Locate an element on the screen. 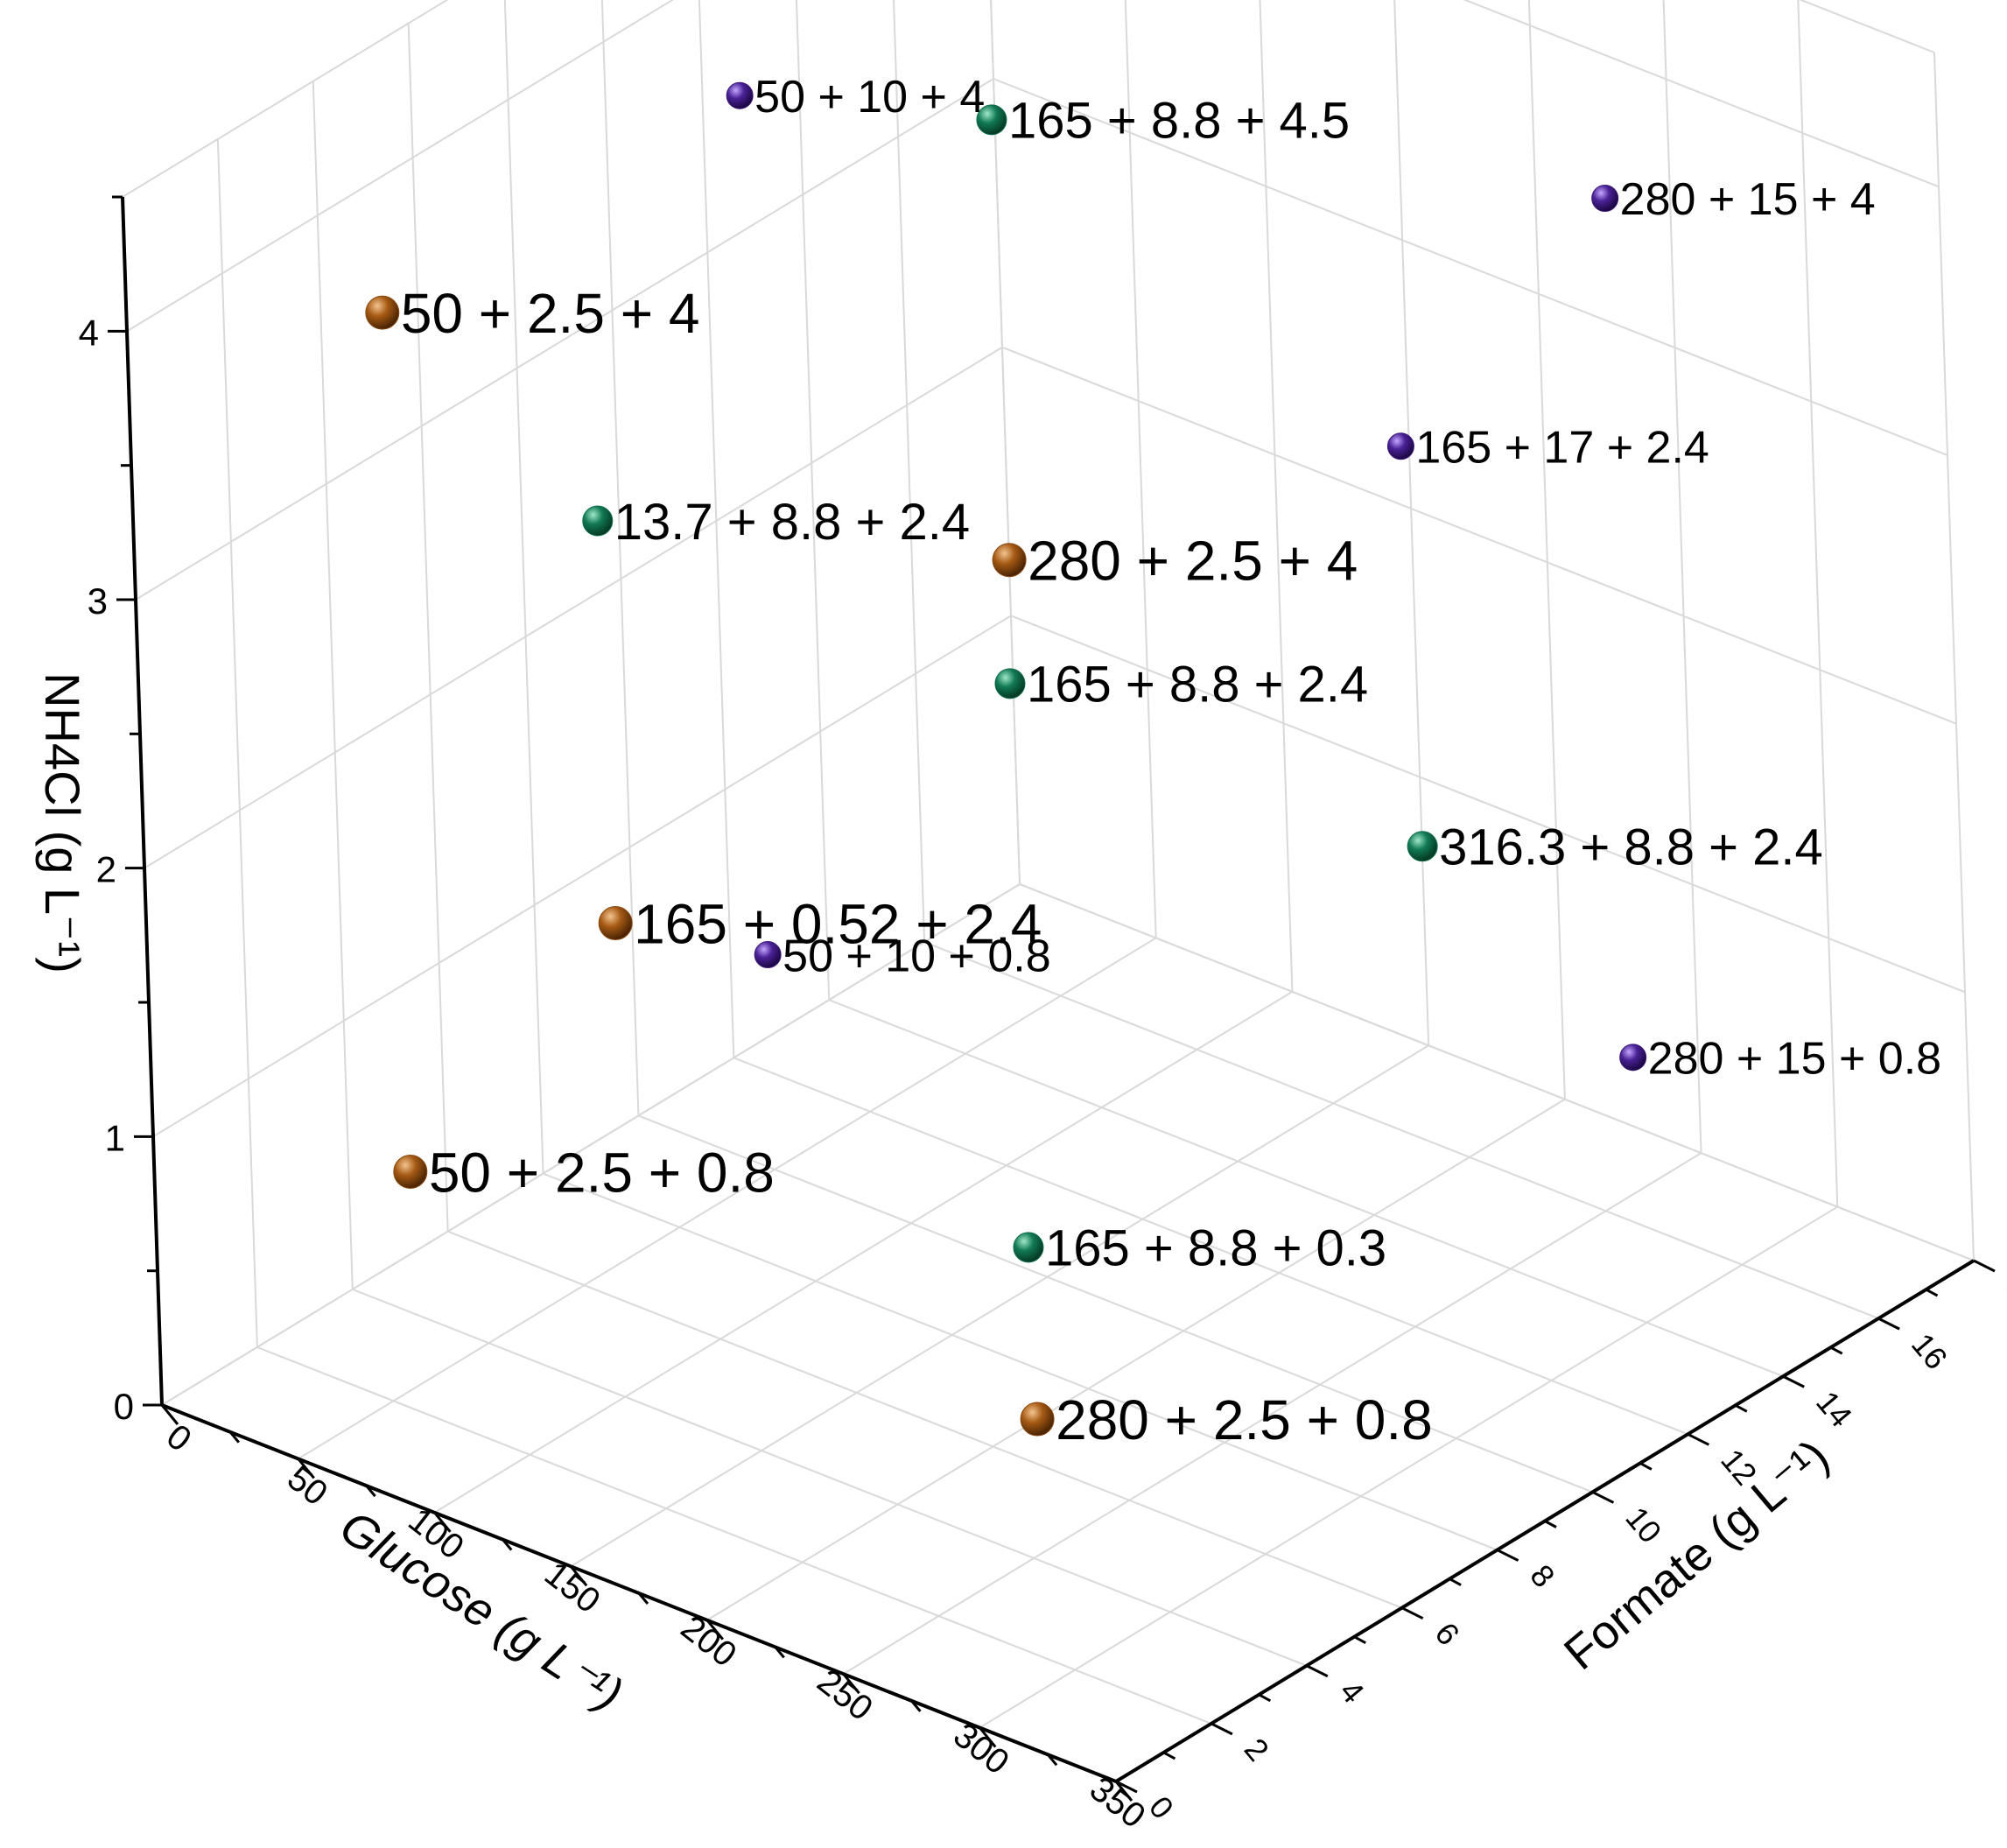 The image size is (2007, 1848). y-tick-label: 14 is located at coordinates (1834, 1409).